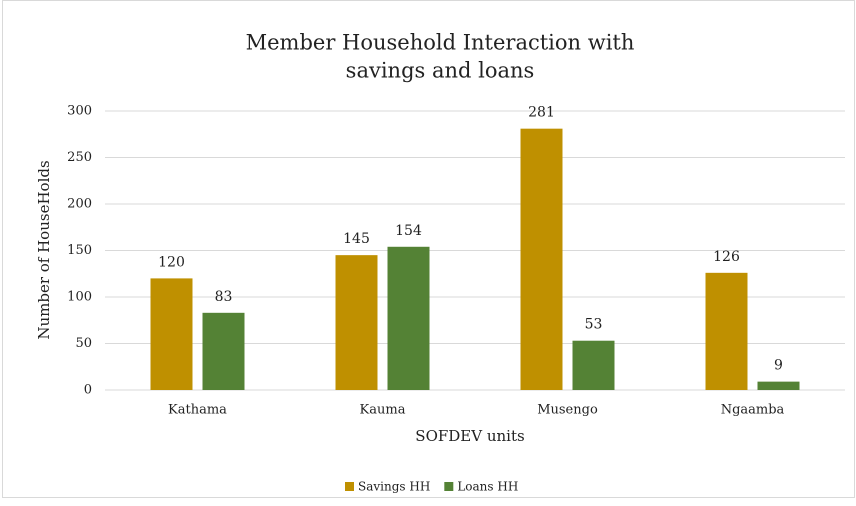 The height and width of the screenshot is (506, 856). I want to click on data-label: 9, so click(778, 366).